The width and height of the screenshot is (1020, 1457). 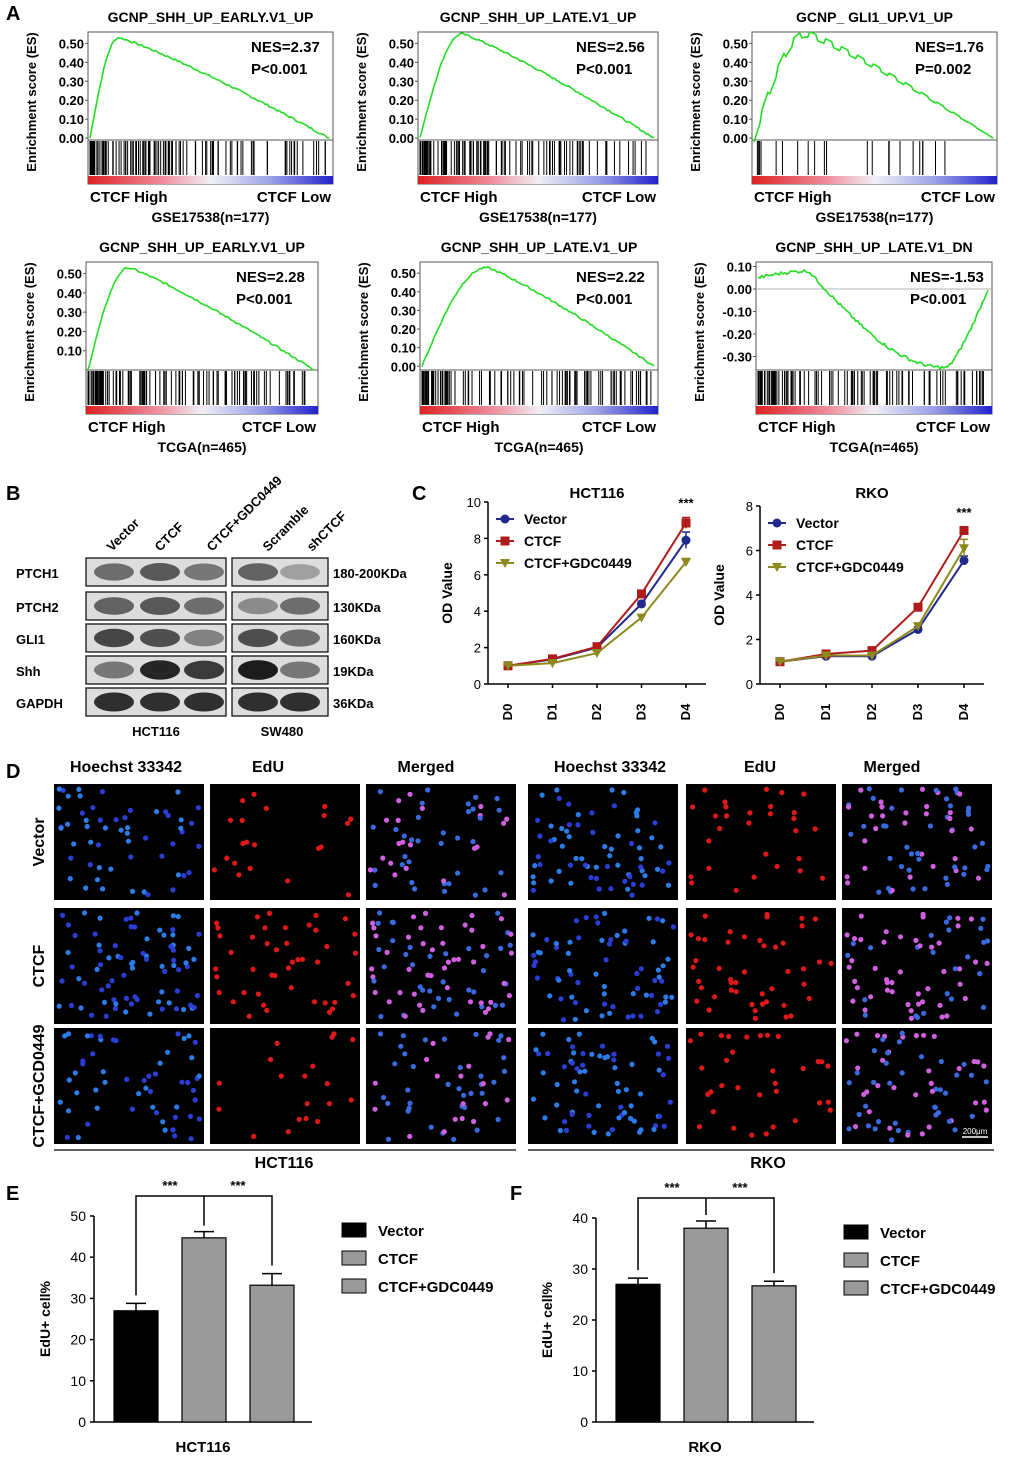 What do you see at coordinates (69, 331) in the screenshot?
I see `gsea-ytick: 0.20` at bounding box center [69, 331].